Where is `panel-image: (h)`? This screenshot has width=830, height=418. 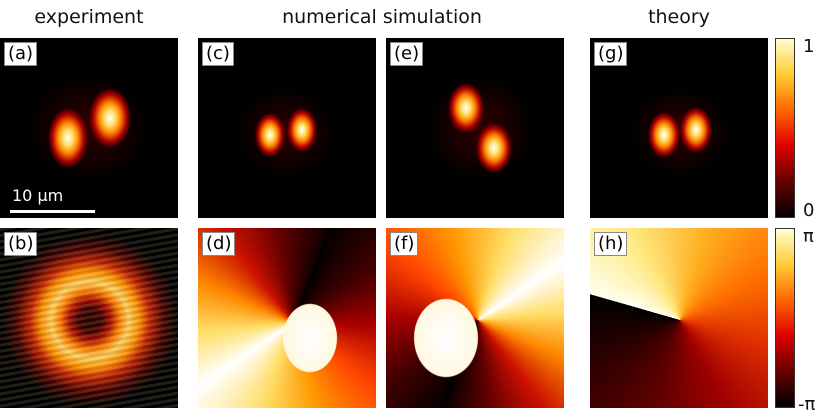 panel-image: (h) is located at coordinates (679, 318).